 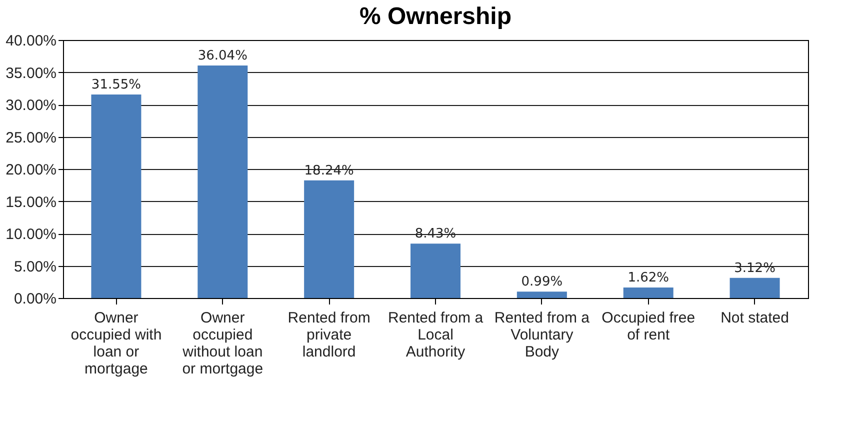 What do you see at coordinates (31, 170) in the screenshot?
I see `y-tick-label: 20.00%` at bounding box center [31, 170].